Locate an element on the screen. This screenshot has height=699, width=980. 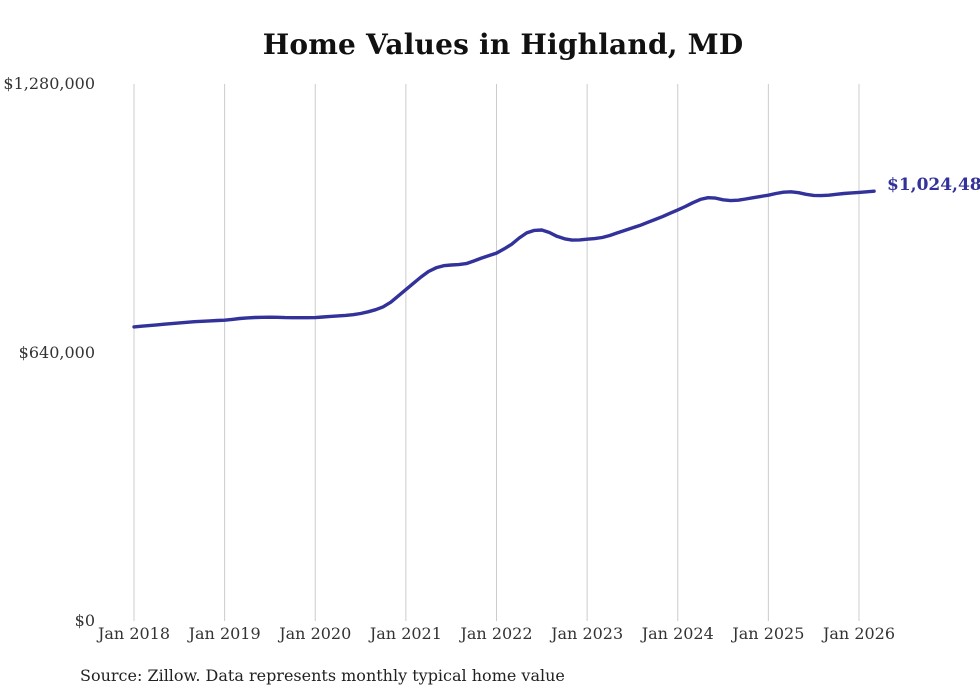
x-tick-label: Jan 2019 is located at coordinates (224, 633).